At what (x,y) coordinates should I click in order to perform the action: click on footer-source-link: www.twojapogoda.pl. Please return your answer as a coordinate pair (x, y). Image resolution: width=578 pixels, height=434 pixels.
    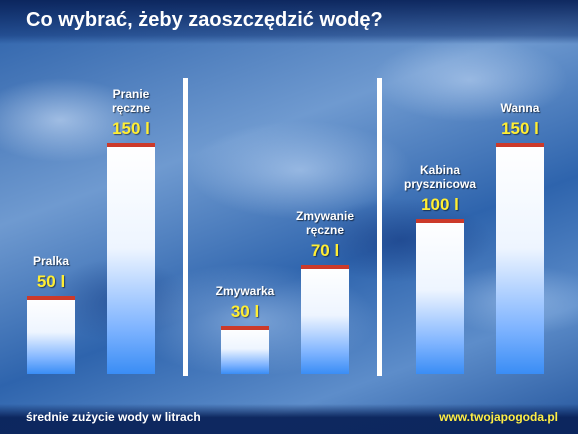
    Looking at the image, I should click on (498, 417).